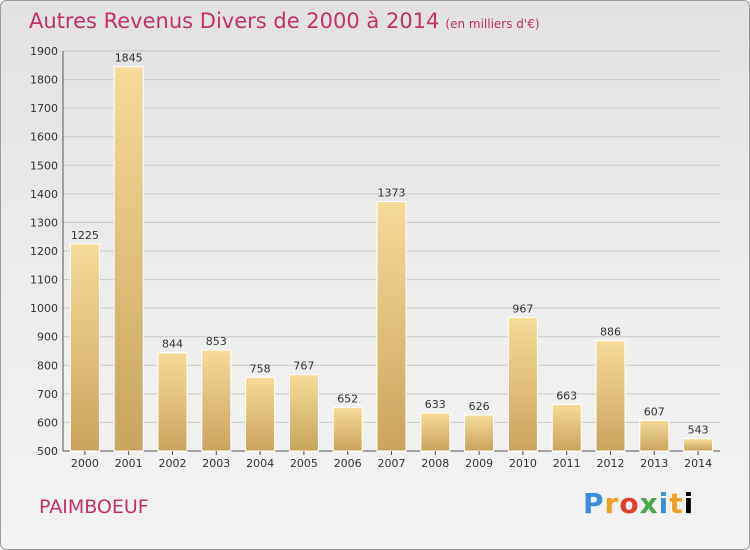 Image resolution: width=750 pixels, height=550 pixels. Describe the element at coordinates (304, 463) in the screenshot. I see `x-tick-label: 2005` at that location.